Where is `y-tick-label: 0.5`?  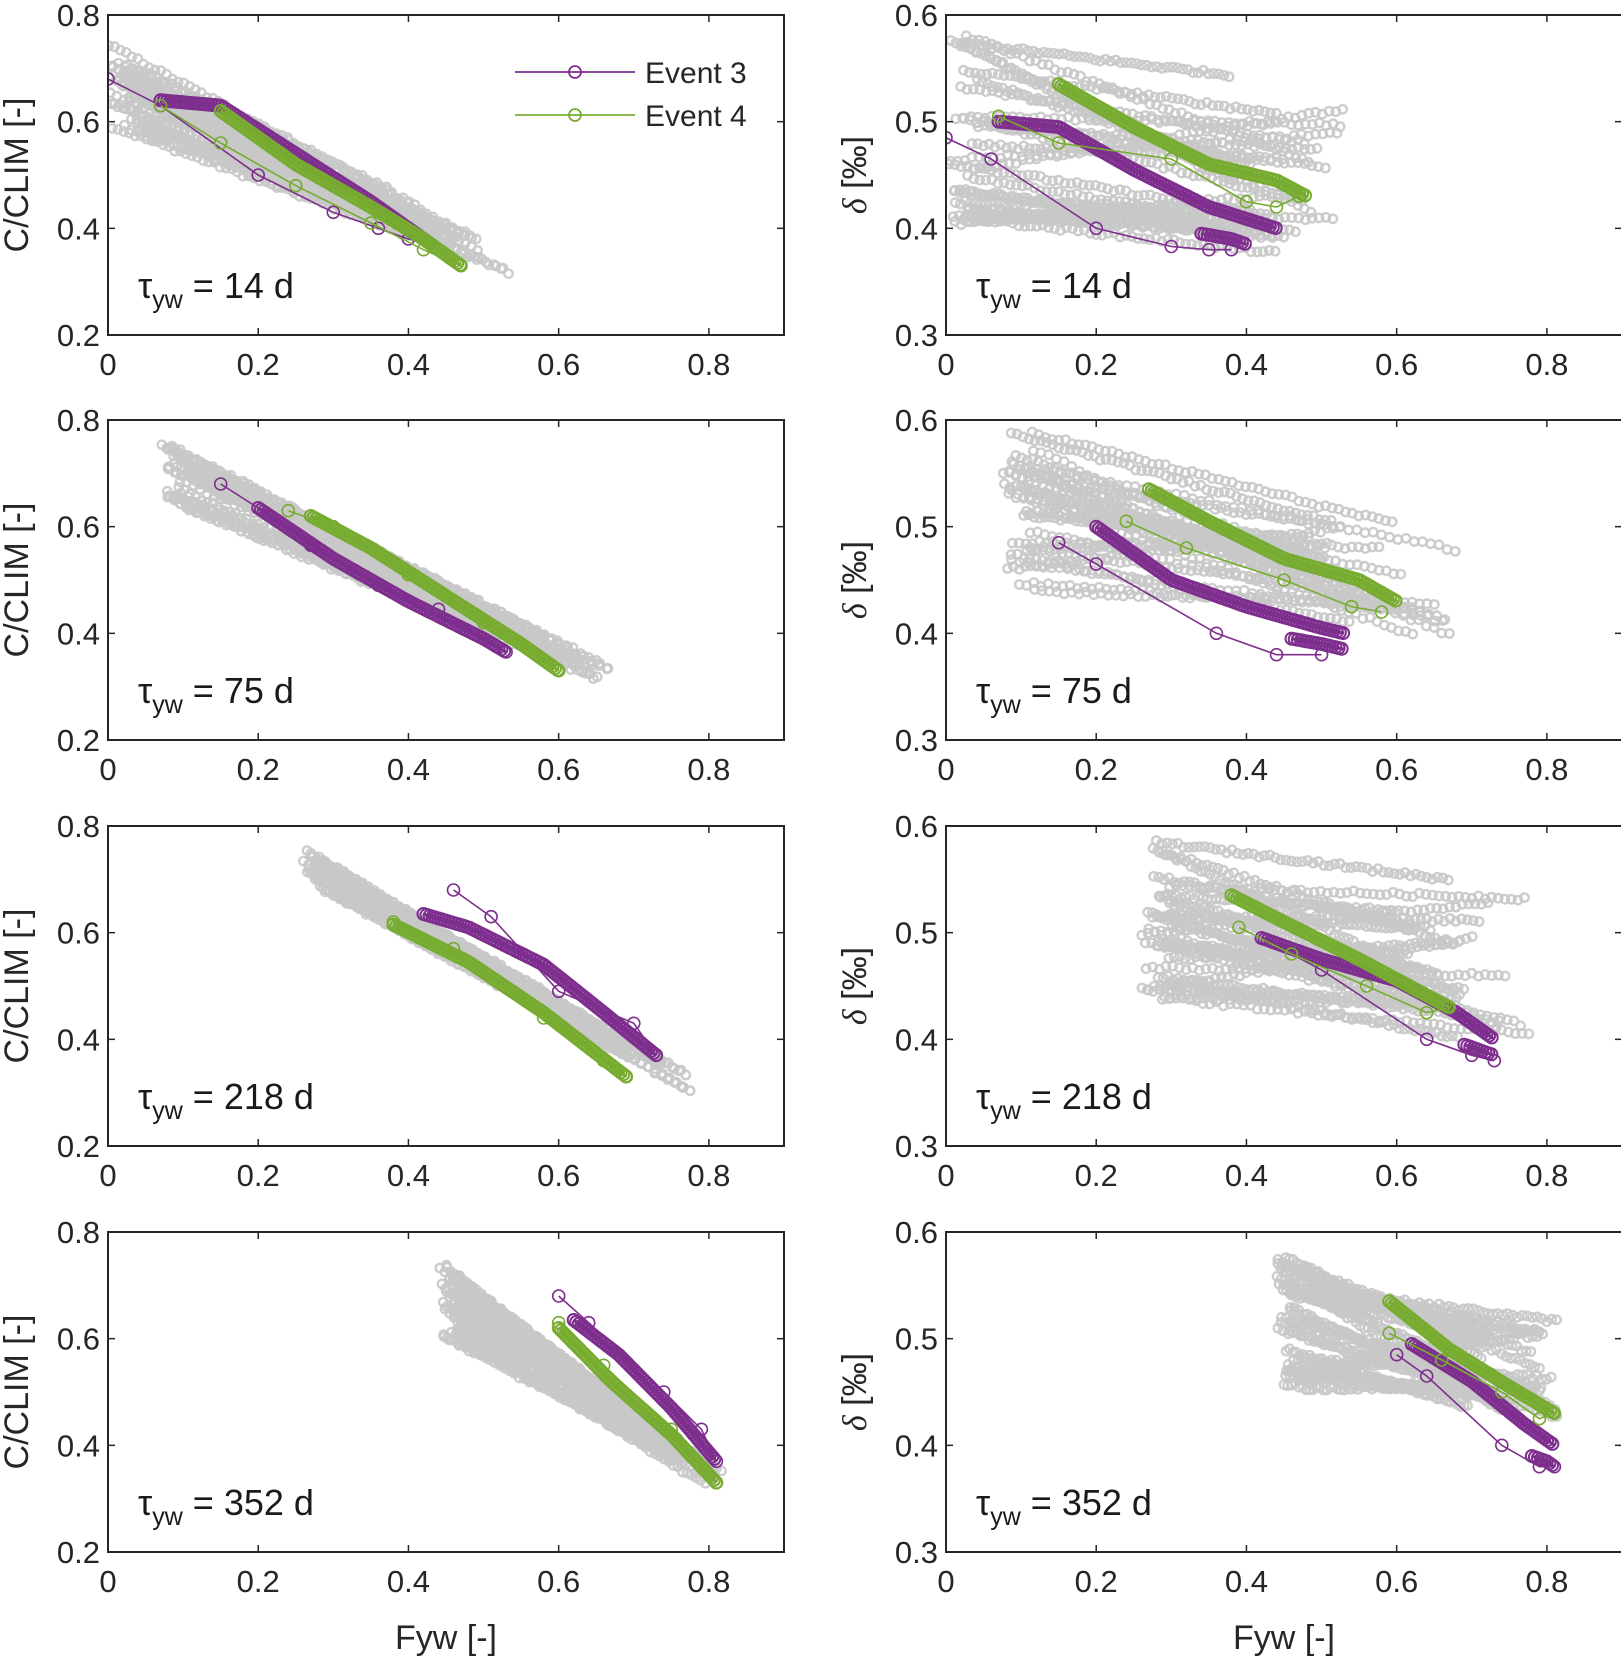
y-tick-label: 0.5 is located at coordinates (916, 122).